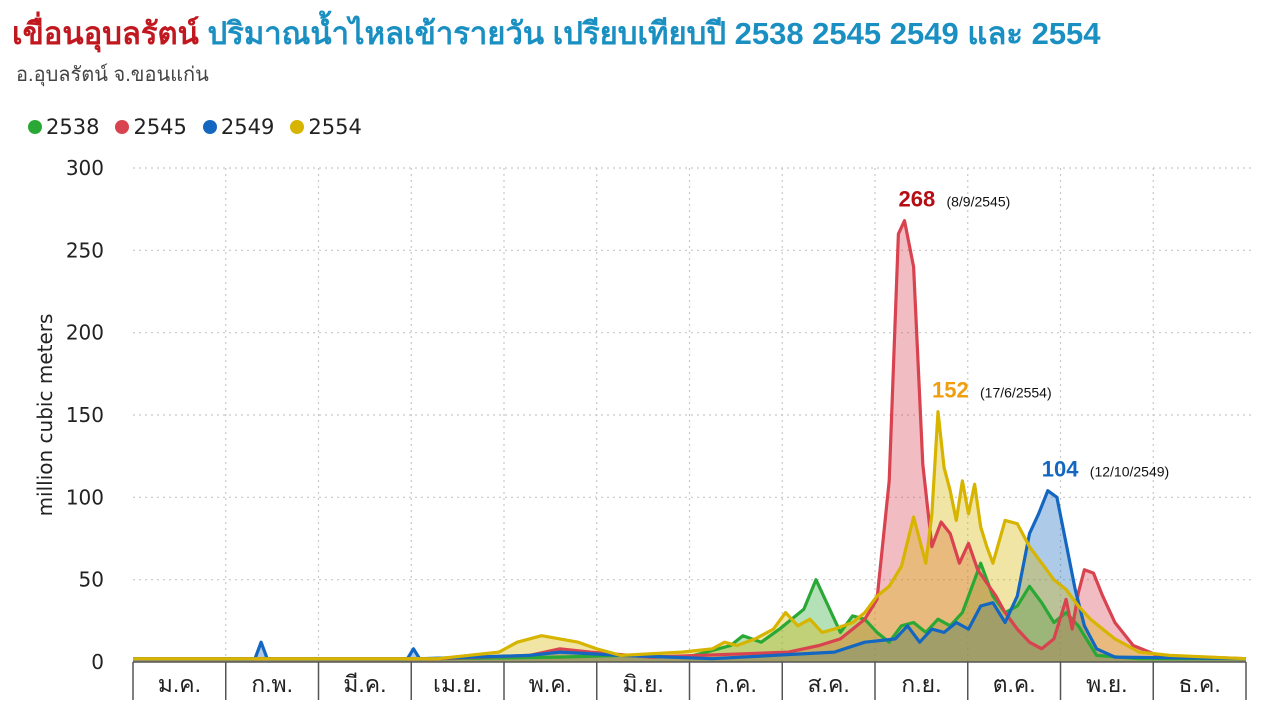 This screenshot has height=716, width=1268. What do you see at coordinates (112, 75) in the screenshot?
I see `chart-subtitle: อ.อุบลรัตน์ จ.ขอนแก่น` at bounding box center [112, 75].